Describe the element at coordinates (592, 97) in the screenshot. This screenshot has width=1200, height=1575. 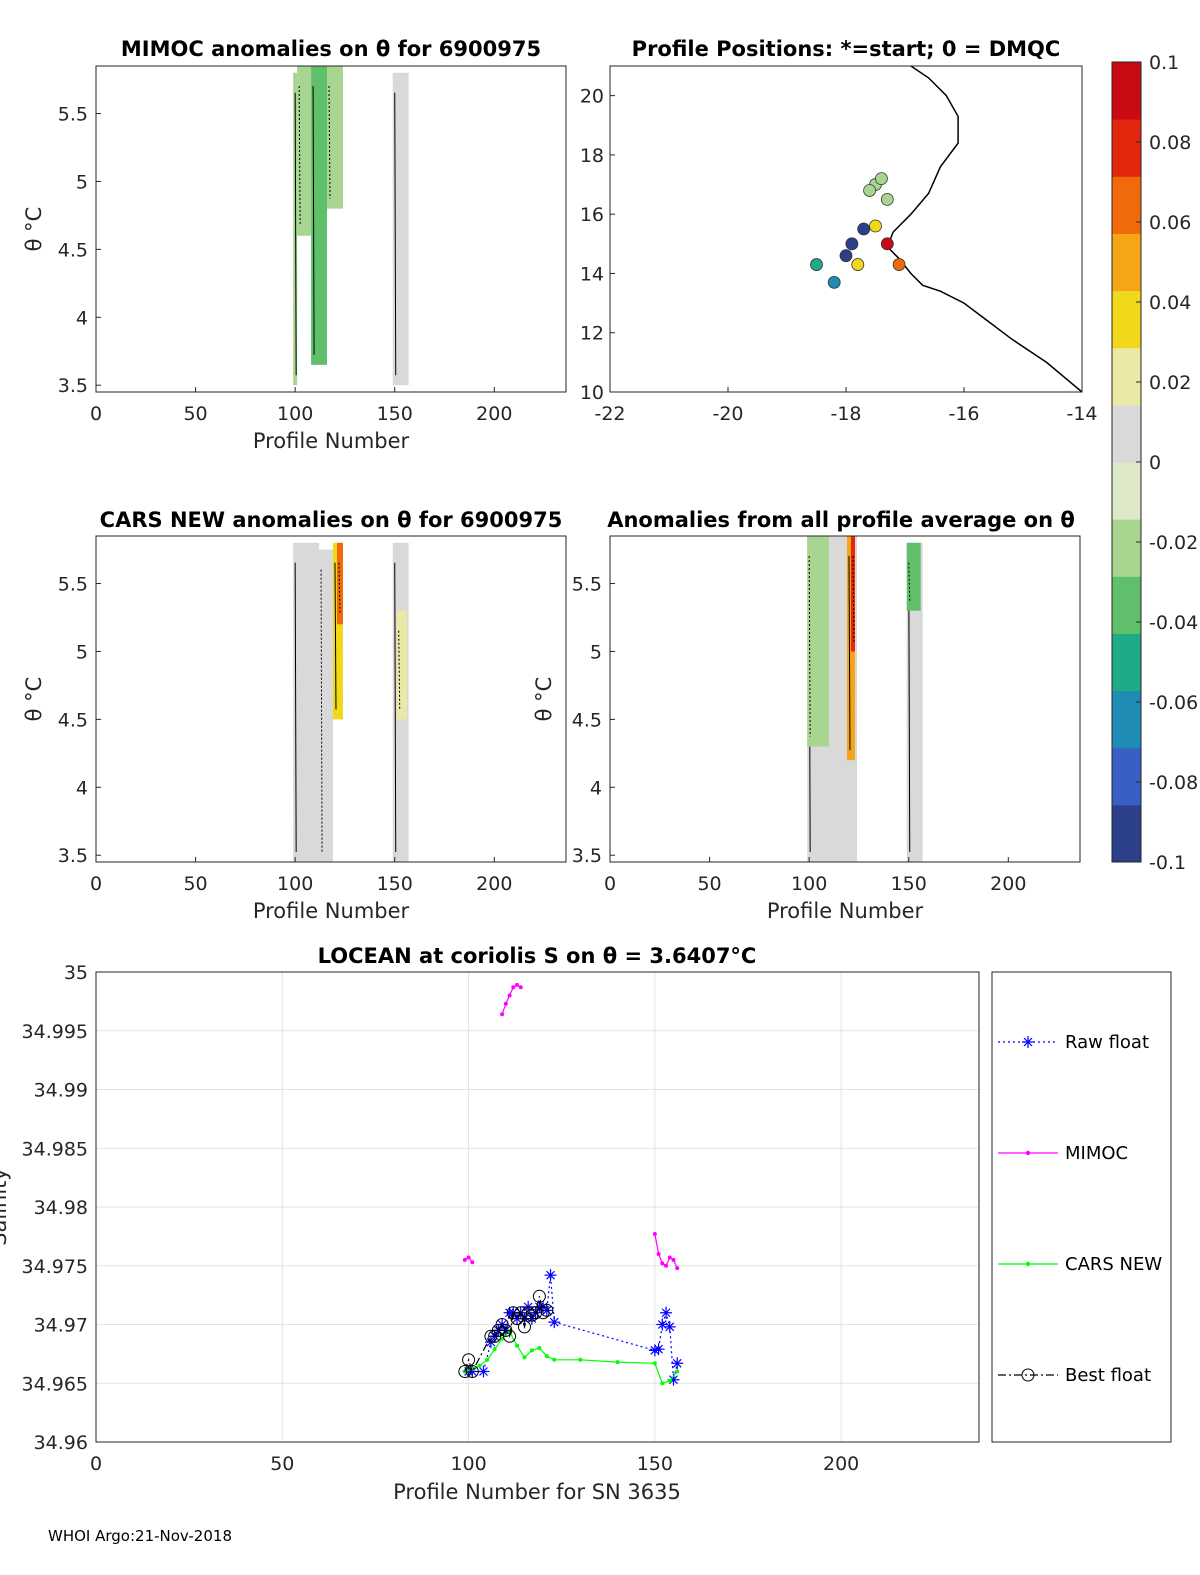
I see `y-tick-label: 20` at that location.